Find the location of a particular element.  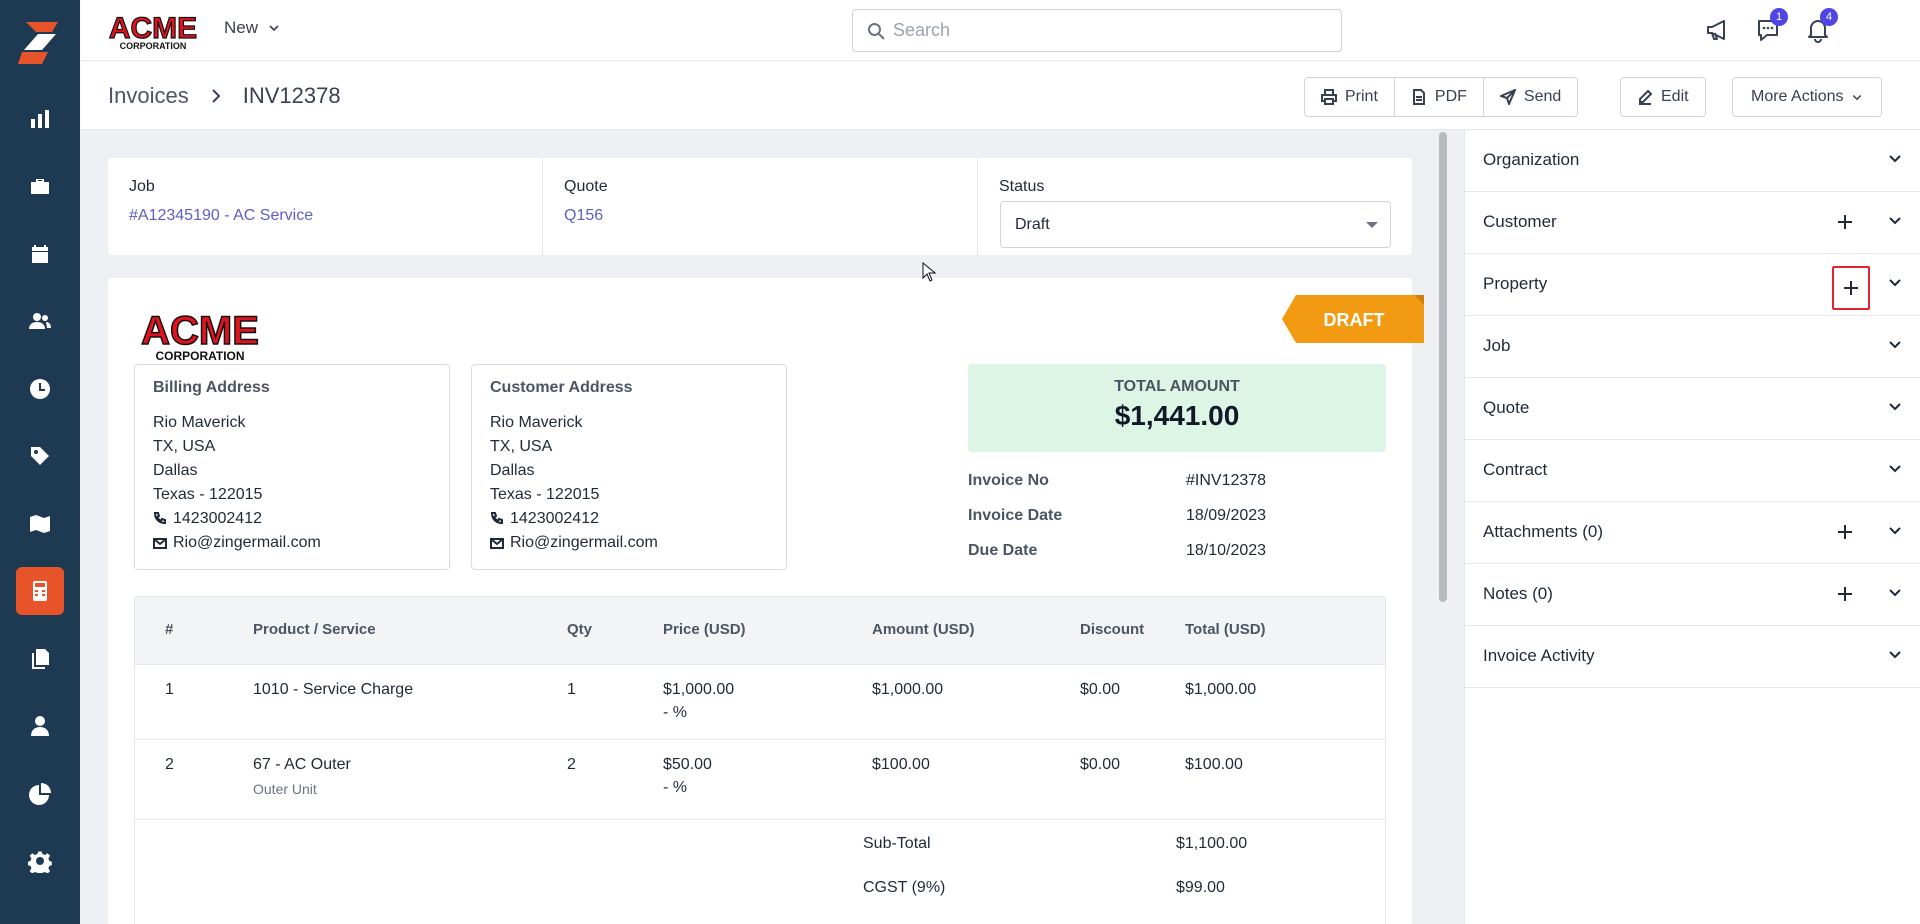

edit-button: Edit is located at coordinates (1663, 97).